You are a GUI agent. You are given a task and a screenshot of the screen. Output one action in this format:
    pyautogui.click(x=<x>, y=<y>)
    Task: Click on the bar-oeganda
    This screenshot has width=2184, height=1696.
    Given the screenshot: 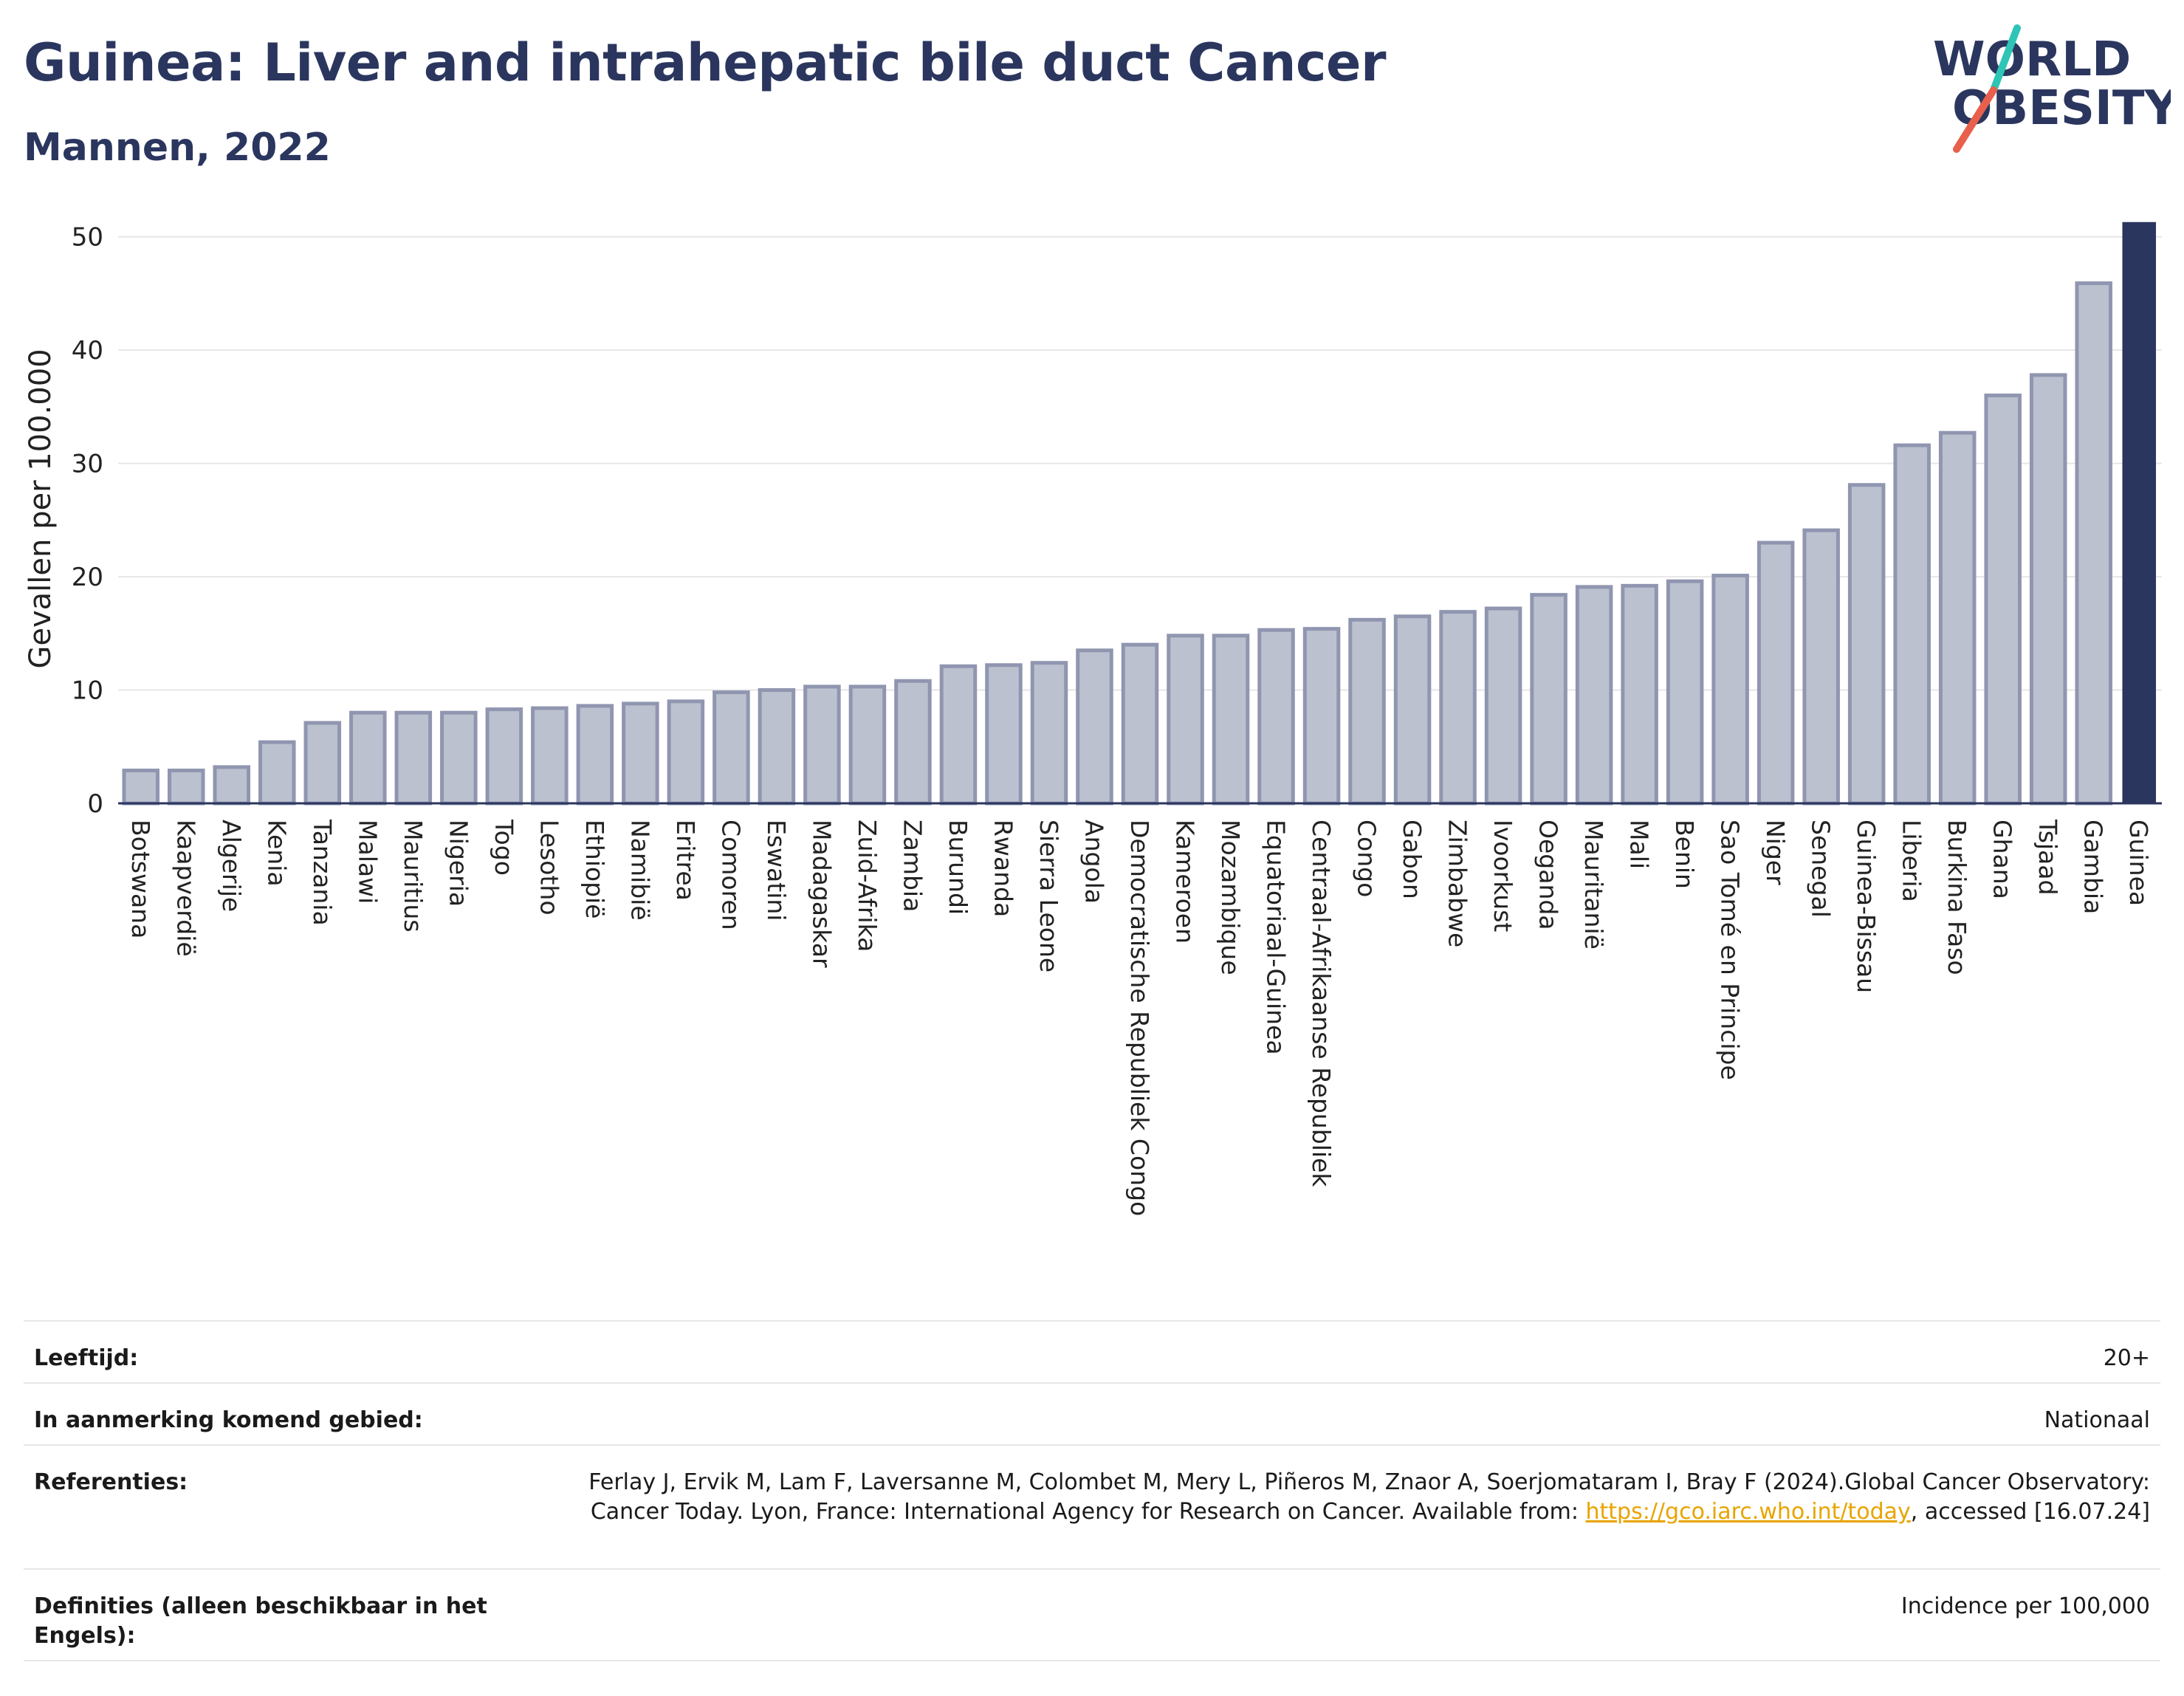 What is the action you would take?
    pyautogui.click(x=1548, y=699)
    